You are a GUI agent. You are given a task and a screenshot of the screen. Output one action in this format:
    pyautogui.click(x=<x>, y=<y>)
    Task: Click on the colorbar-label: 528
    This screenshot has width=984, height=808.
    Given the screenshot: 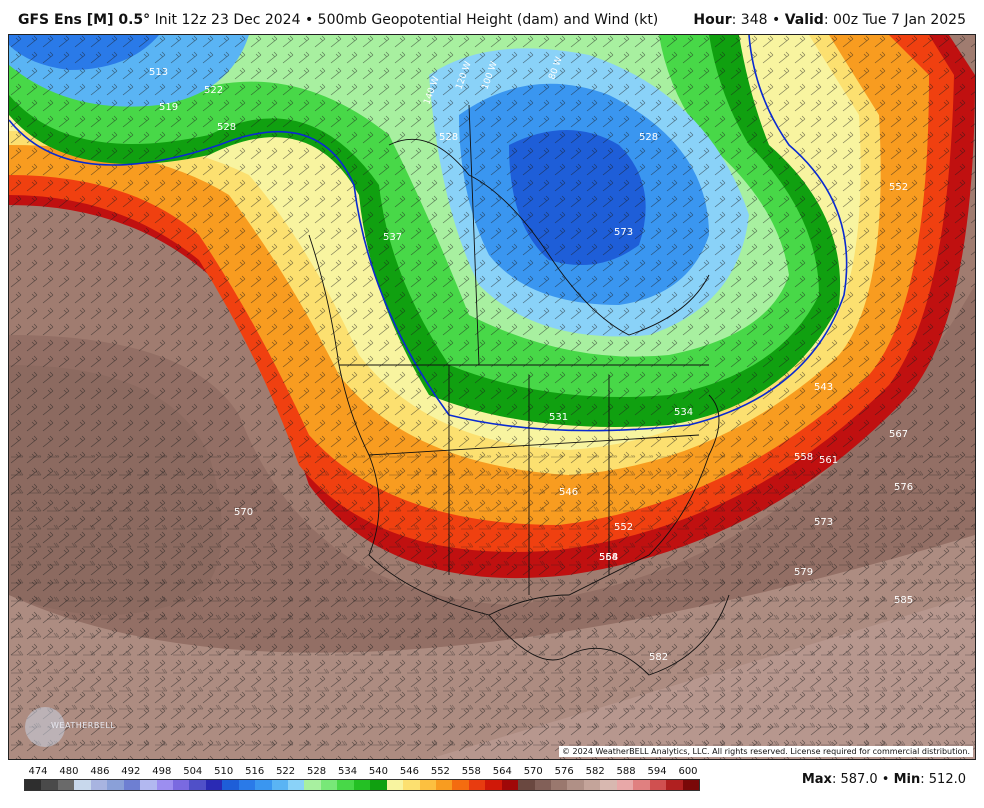 What is the action you would take?
    pyautogui.click(x=317, y=771)
    